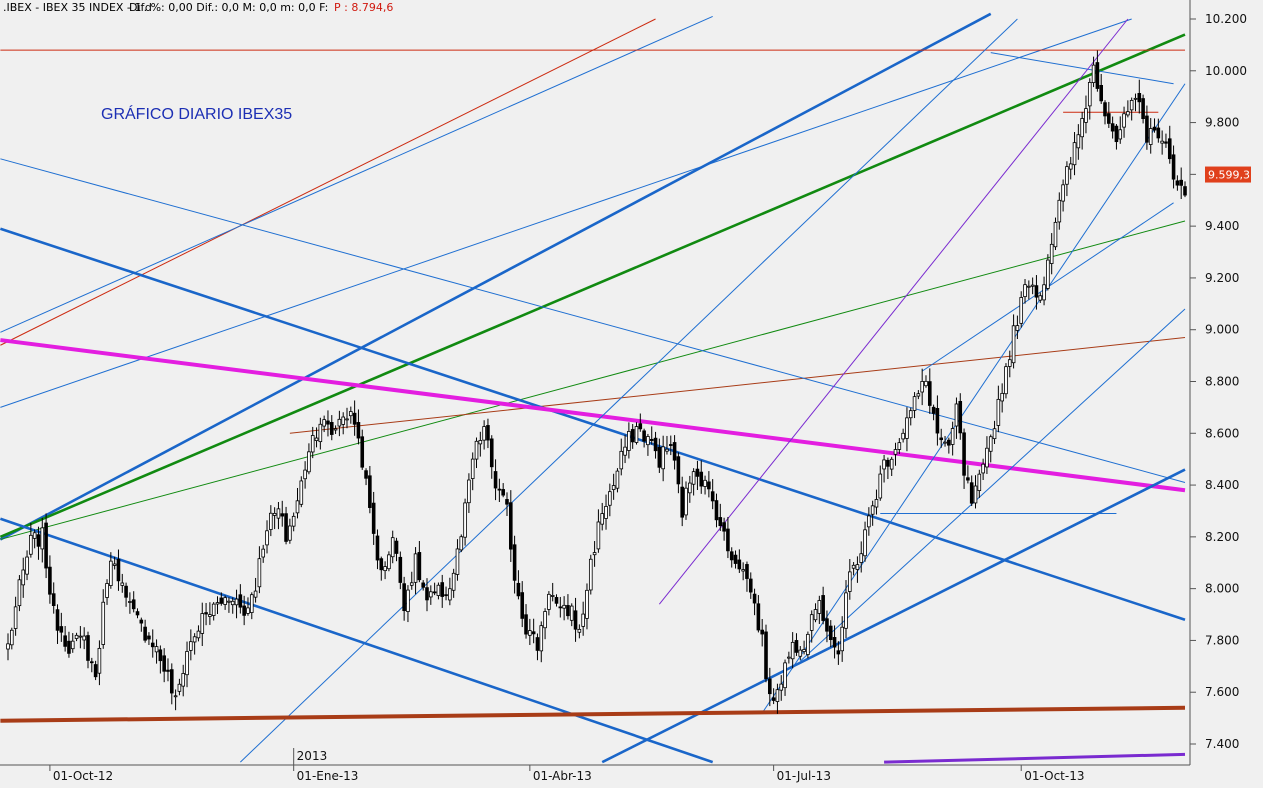 This screenshot has height=788, width=1263. Describe the element at coordinates (363, 7) in the screenshot. I see `header-price: P : 8.794,6` at that location.